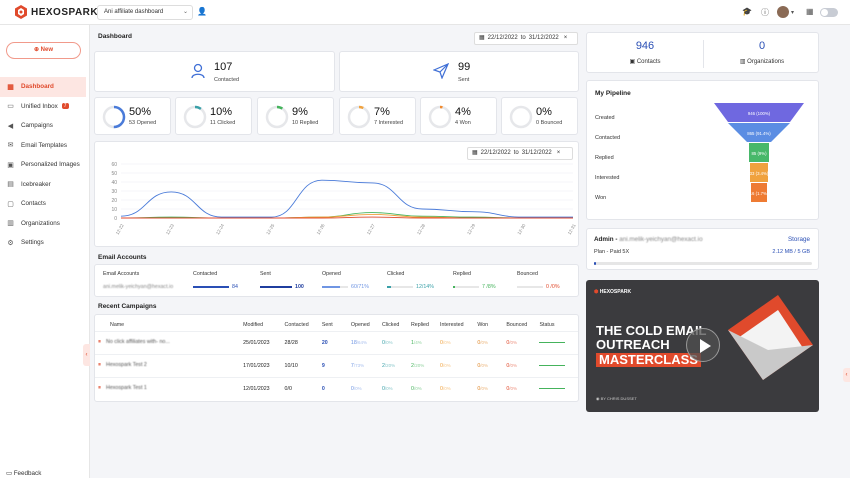  Describe the element at coordinates (10, 87) in the screenshot. I see `grid-icon: ▦` at that location.